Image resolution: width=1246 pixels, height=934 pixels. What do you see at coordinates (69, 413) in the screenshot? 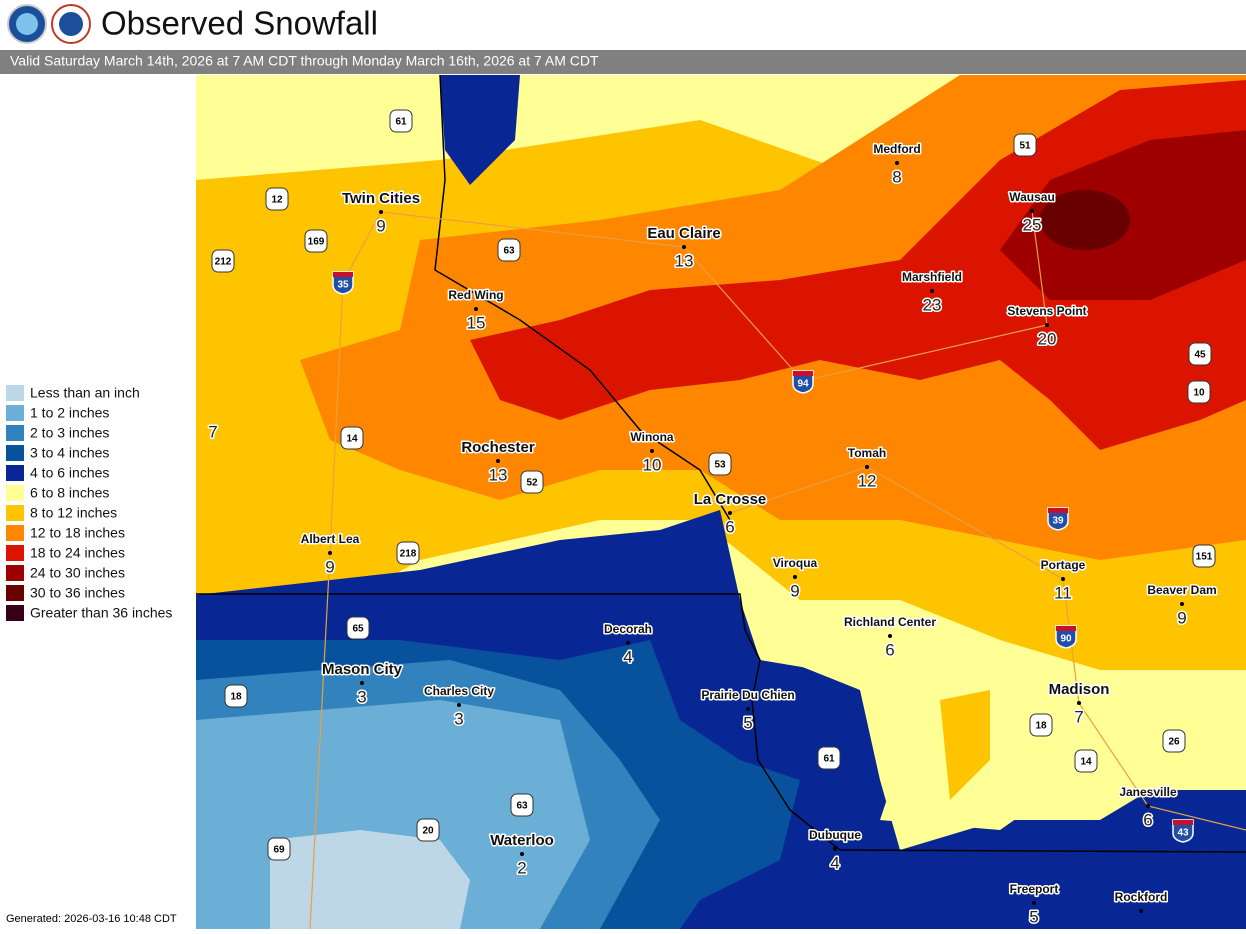
I see `legend-label: 1 to 2 inches` at bounding box center [69, 413].